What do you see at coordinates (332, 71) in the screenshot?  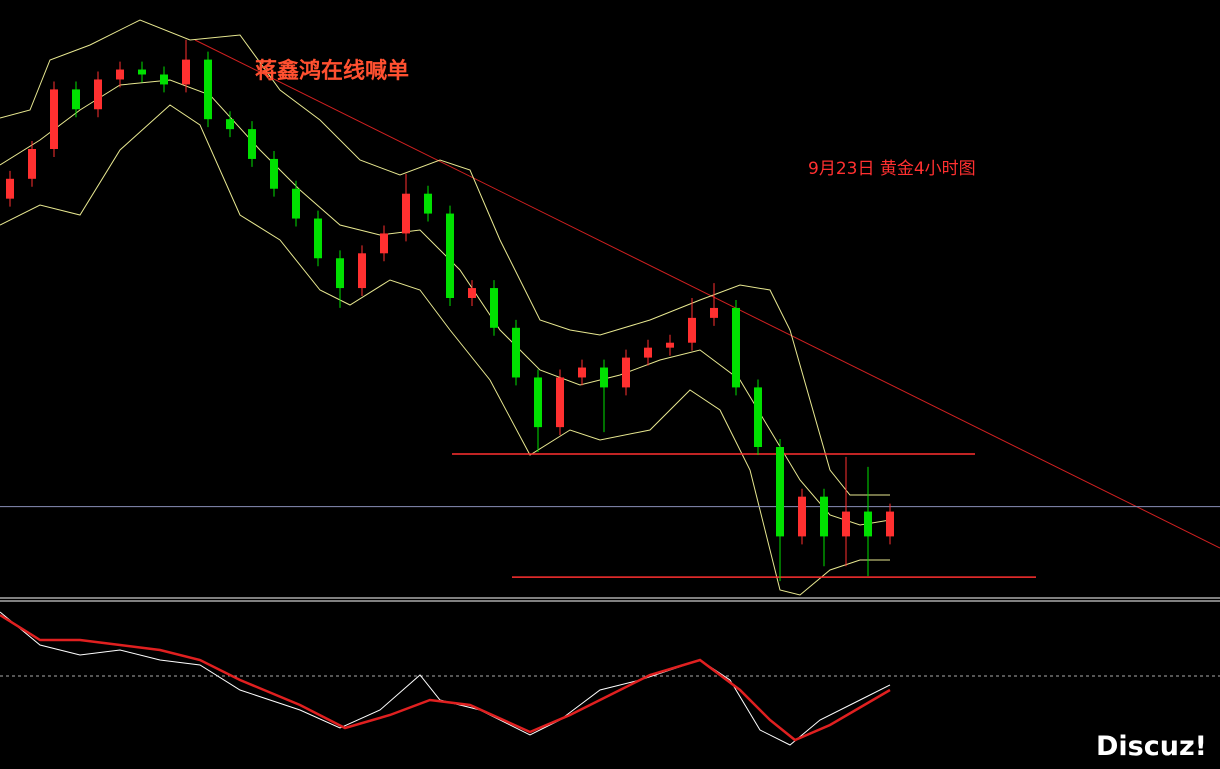 I see `chart-title: 蒋鑫鸿在线喊单` at bounding box center [332, 71].